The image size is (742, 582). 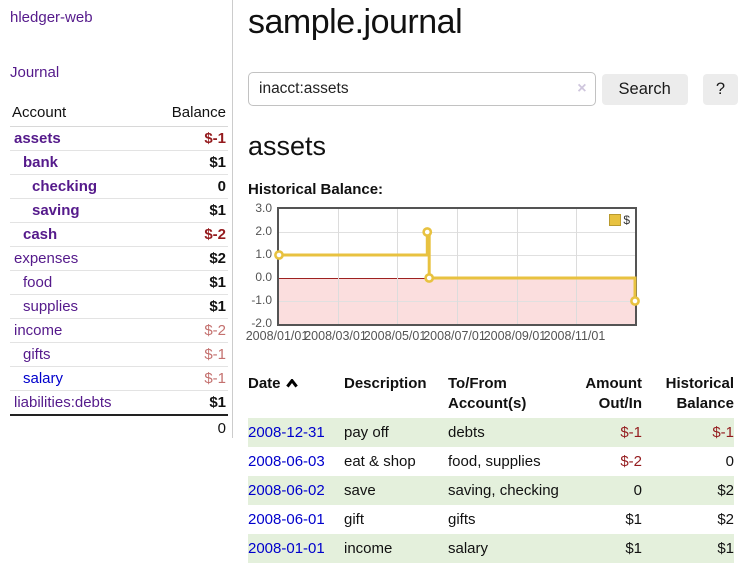 What do you see at coordinates (503, 490) in the screenshot?
I see `transaction-accounts: saving, checking` at bounding box center [503, 490].